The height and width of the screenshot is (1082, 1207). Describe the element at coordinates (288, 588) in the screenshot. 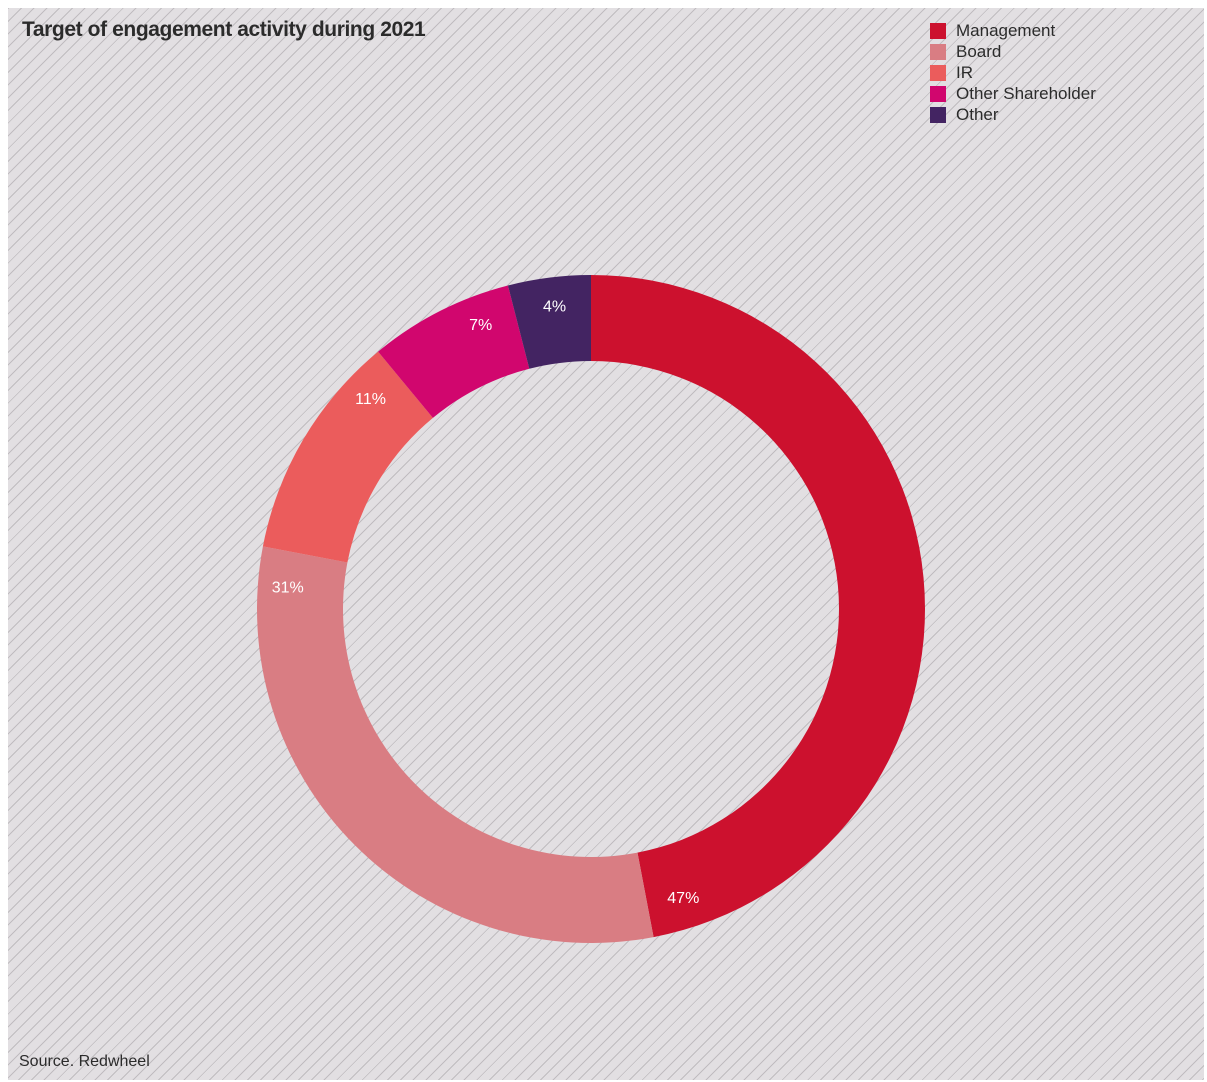

I see `slice-label-board: 31%` at that location.